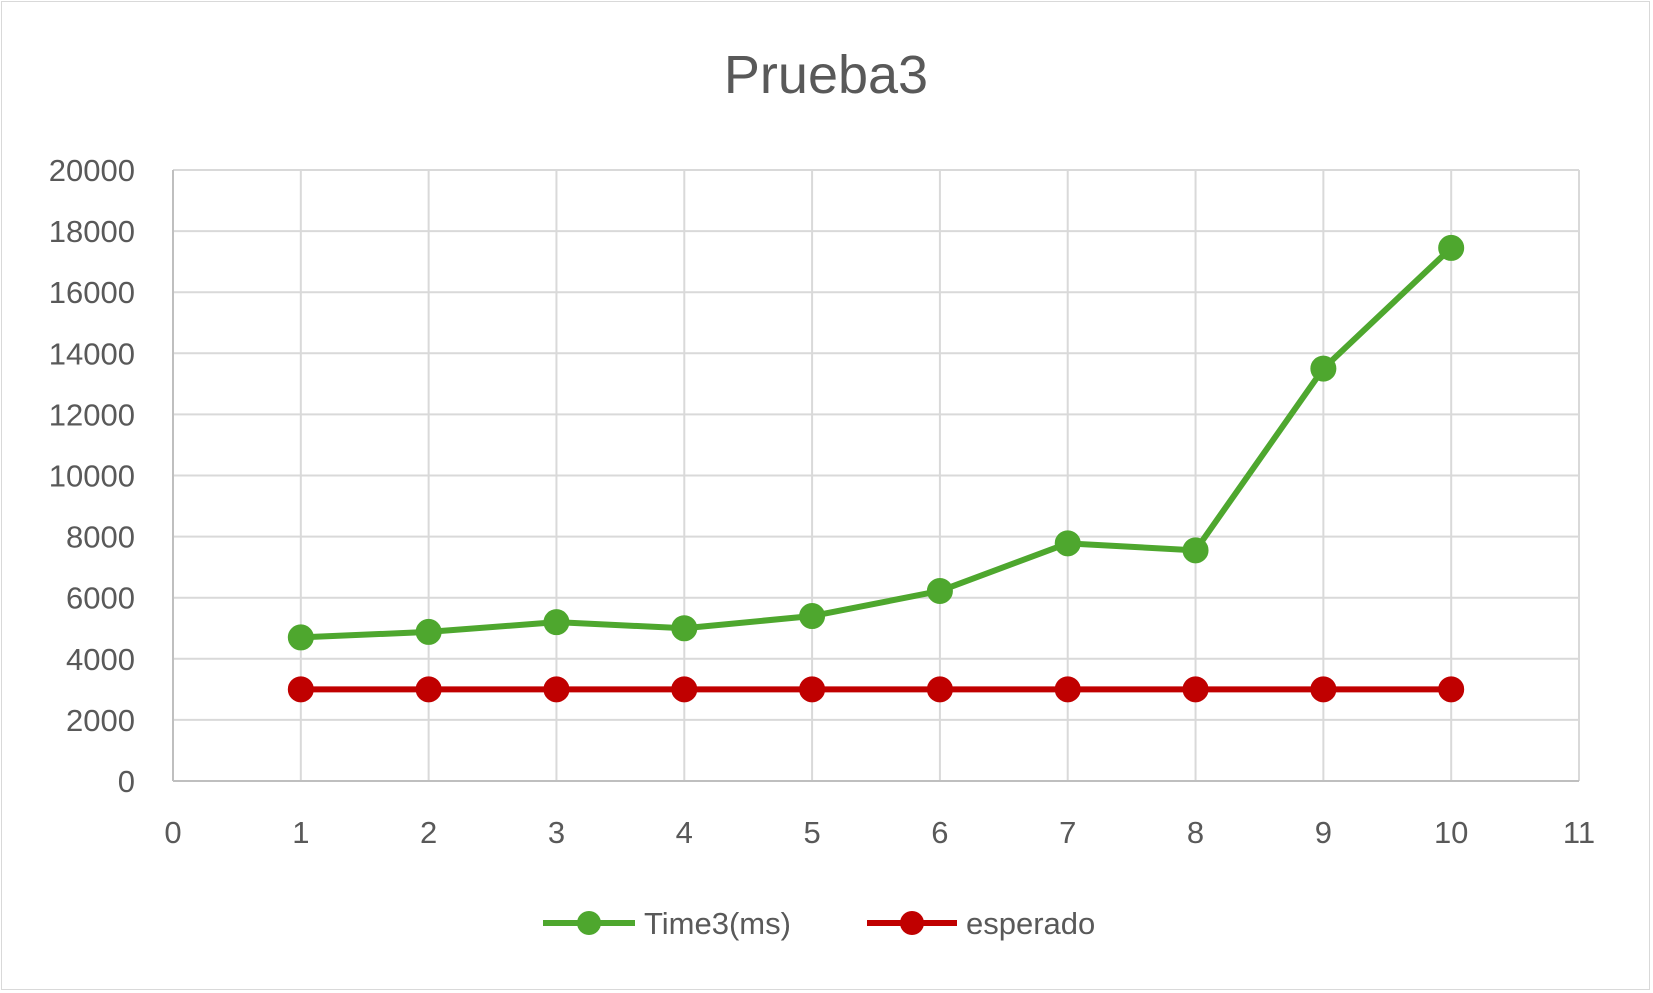 The image size is (1653, 993). What do you see at coordinates (92, 414) in the screenshot?
I see `y-tick-label: 12000` at bounding box center [92, 414].